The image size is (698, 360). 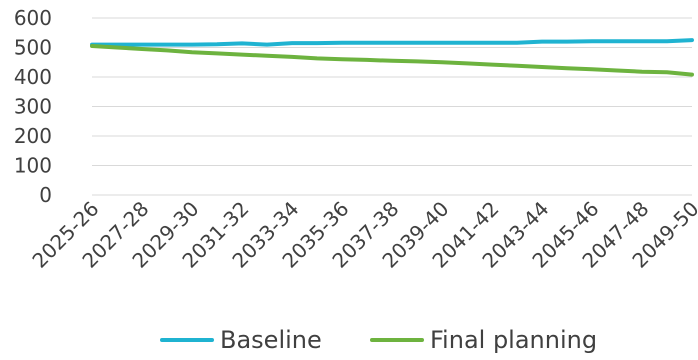 I want to click on legend-label: Final planning, so click(x=513, y=340).